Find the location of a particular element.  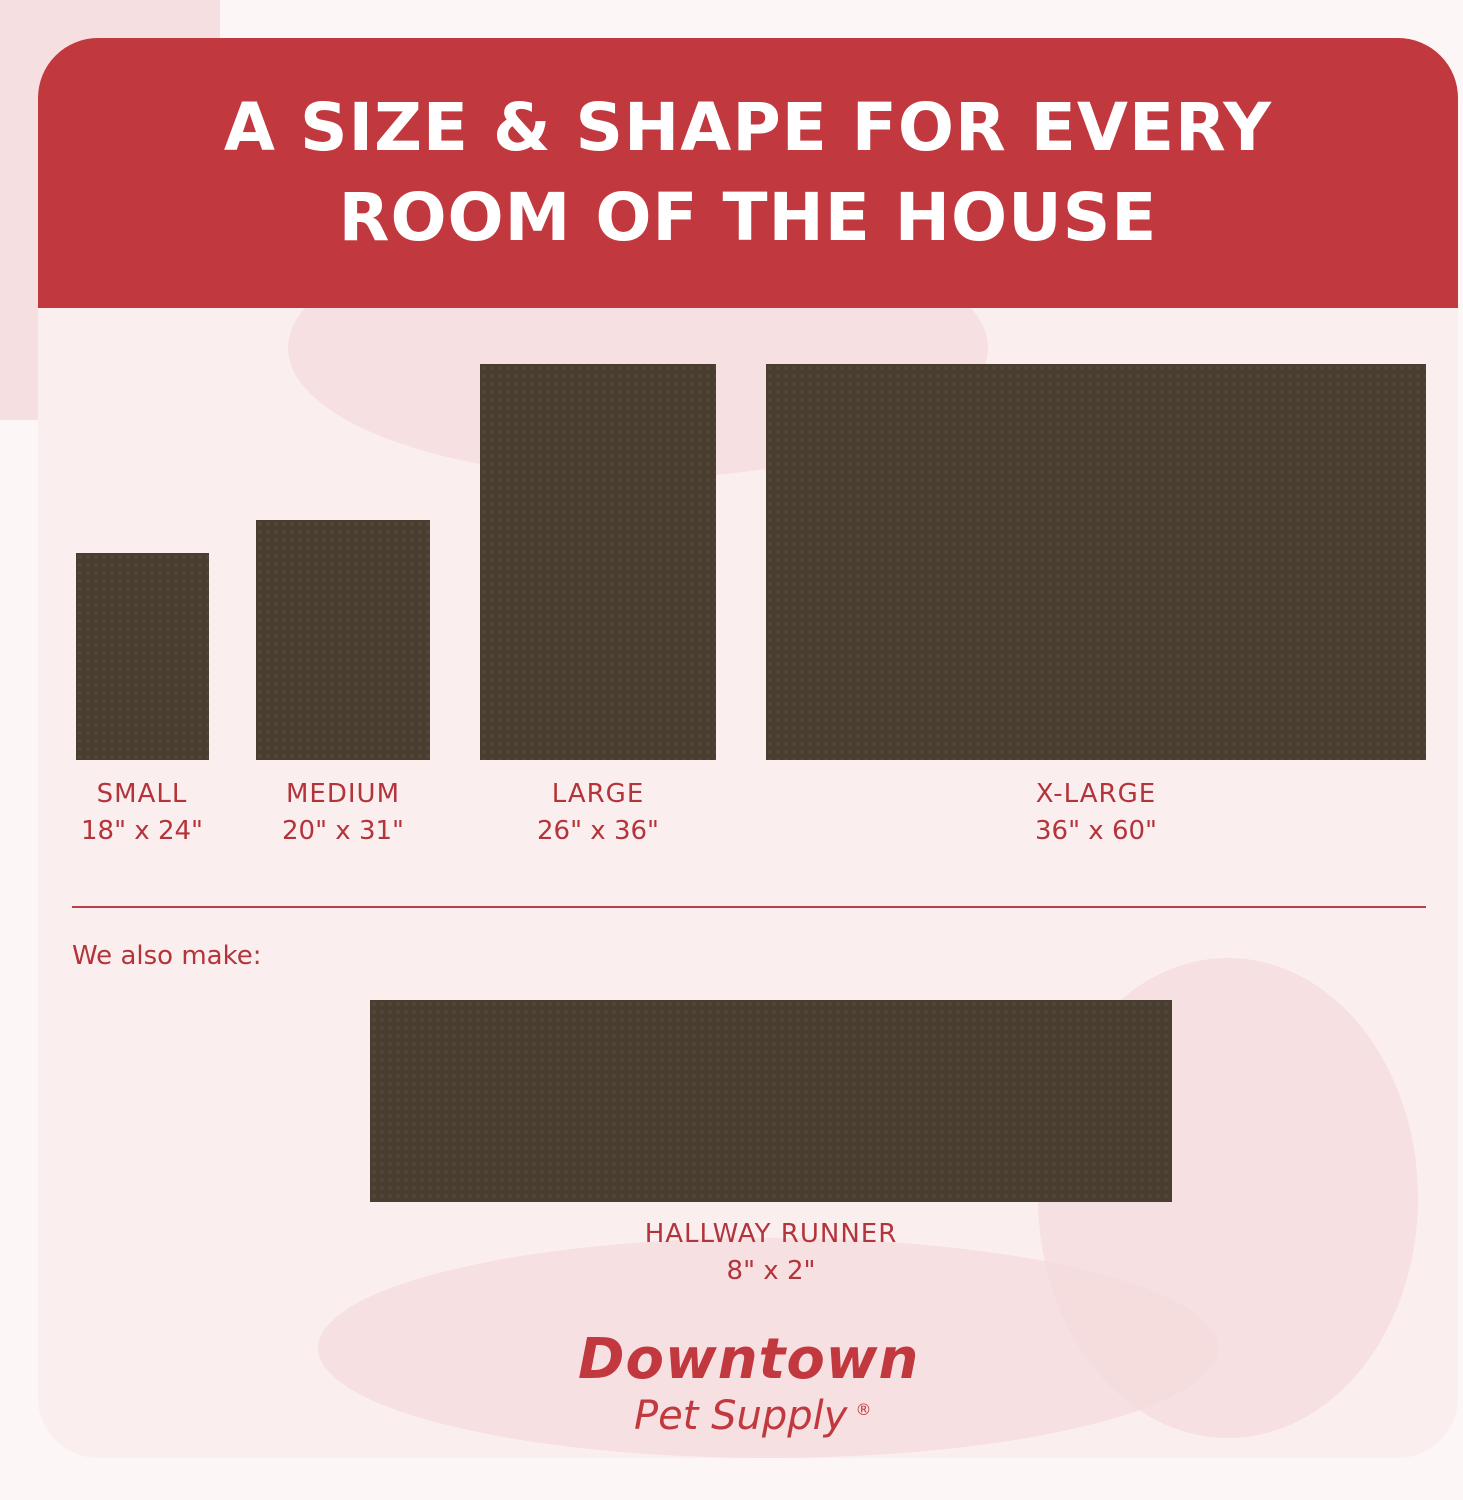

size-name: LARGE is located at coordinates (598, 794).